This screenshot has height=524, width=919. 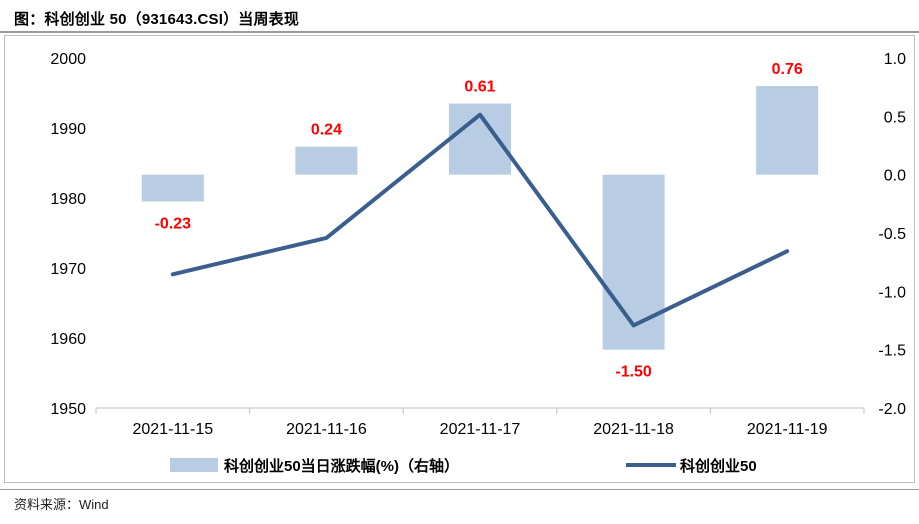 I want to click on legend-bar-swatch, so click(x=194, y=465).